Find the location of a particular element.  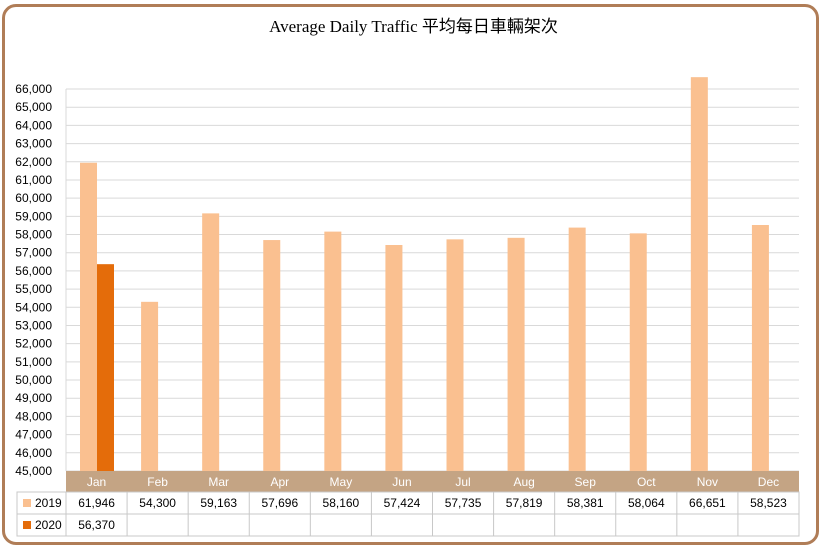

y-tick-label: 57,000 is located at coordinates (33, 253).